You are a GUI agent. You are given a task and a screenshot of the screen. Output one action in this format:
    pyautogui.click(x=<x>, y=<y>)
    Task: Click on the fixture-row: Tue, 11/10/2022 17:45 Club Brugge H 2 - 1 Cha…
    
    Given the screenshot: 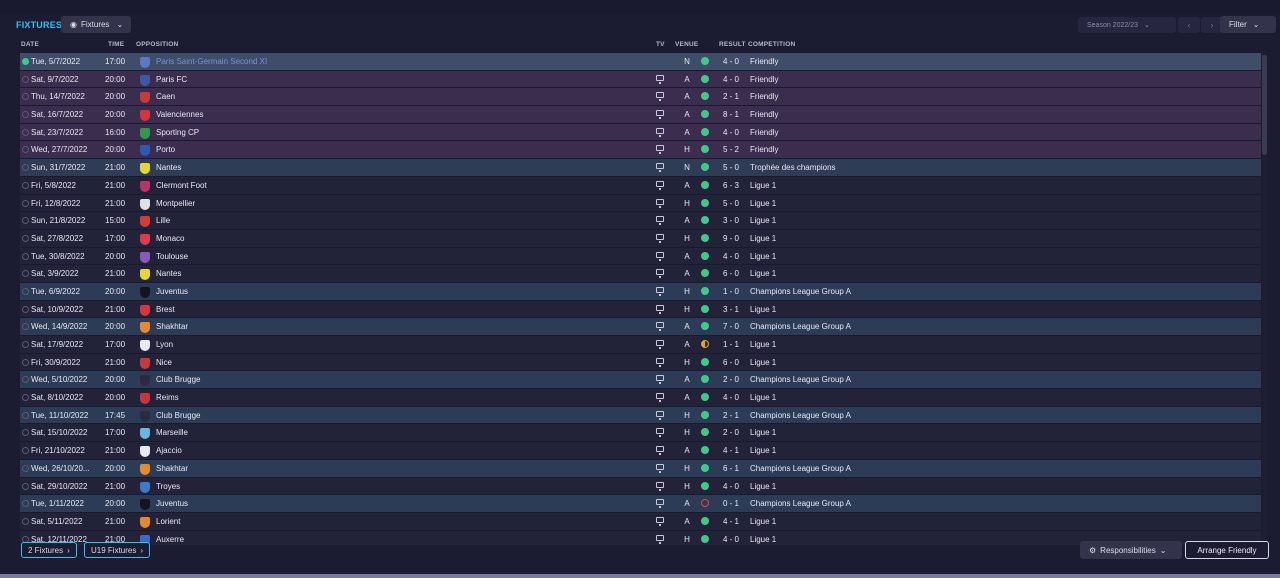 What is the action you would take?
    pyautogui.click(x=640, y=415)
    